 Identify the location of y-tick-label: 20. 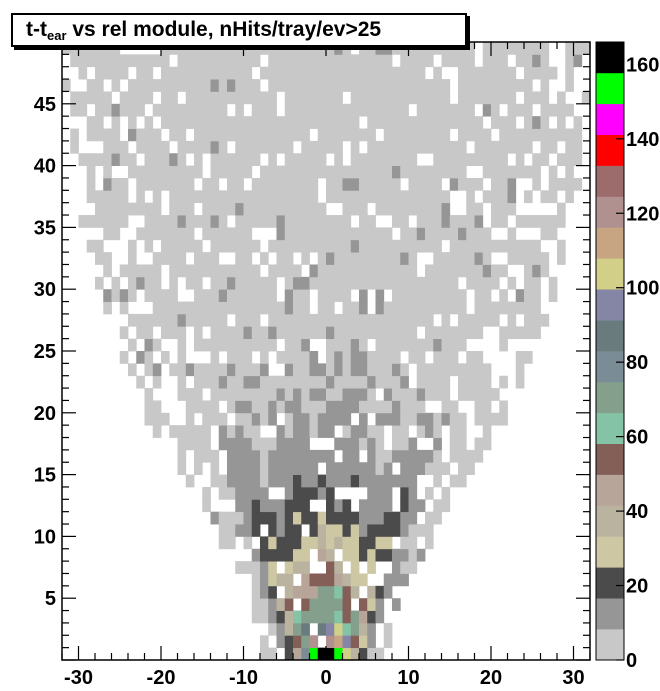
(45, 414).